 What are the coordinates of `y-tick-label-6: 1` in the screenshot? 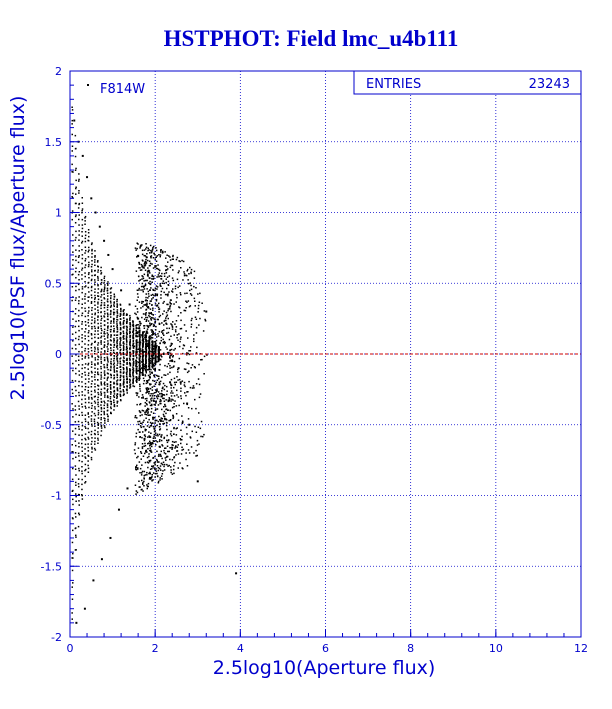 It's located at (58, 213).